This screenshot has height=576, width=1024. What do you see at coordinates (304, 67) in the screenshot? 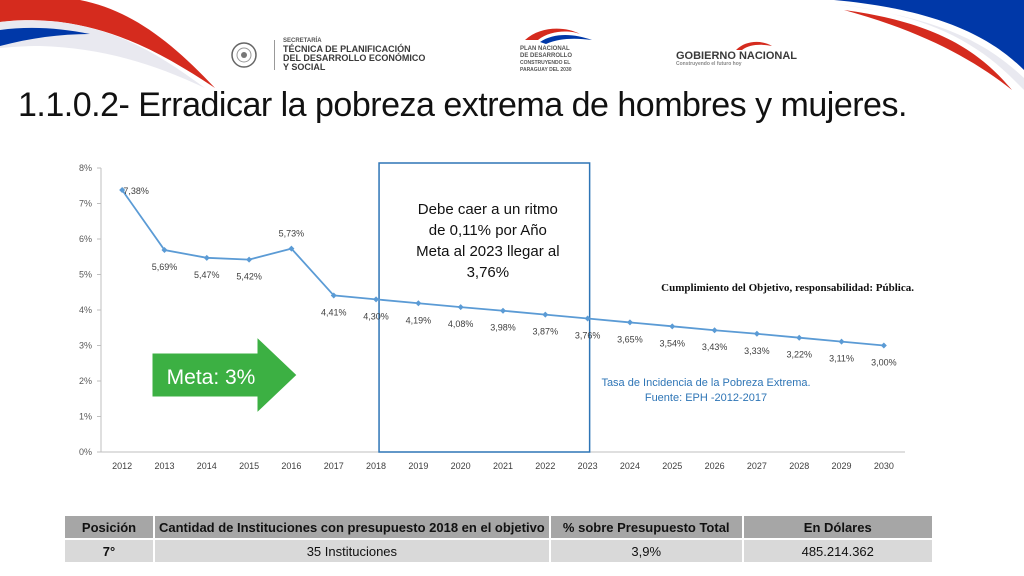
I see `logo-stp-line4: Y SOCIAL` at bounding box center [304, 67].